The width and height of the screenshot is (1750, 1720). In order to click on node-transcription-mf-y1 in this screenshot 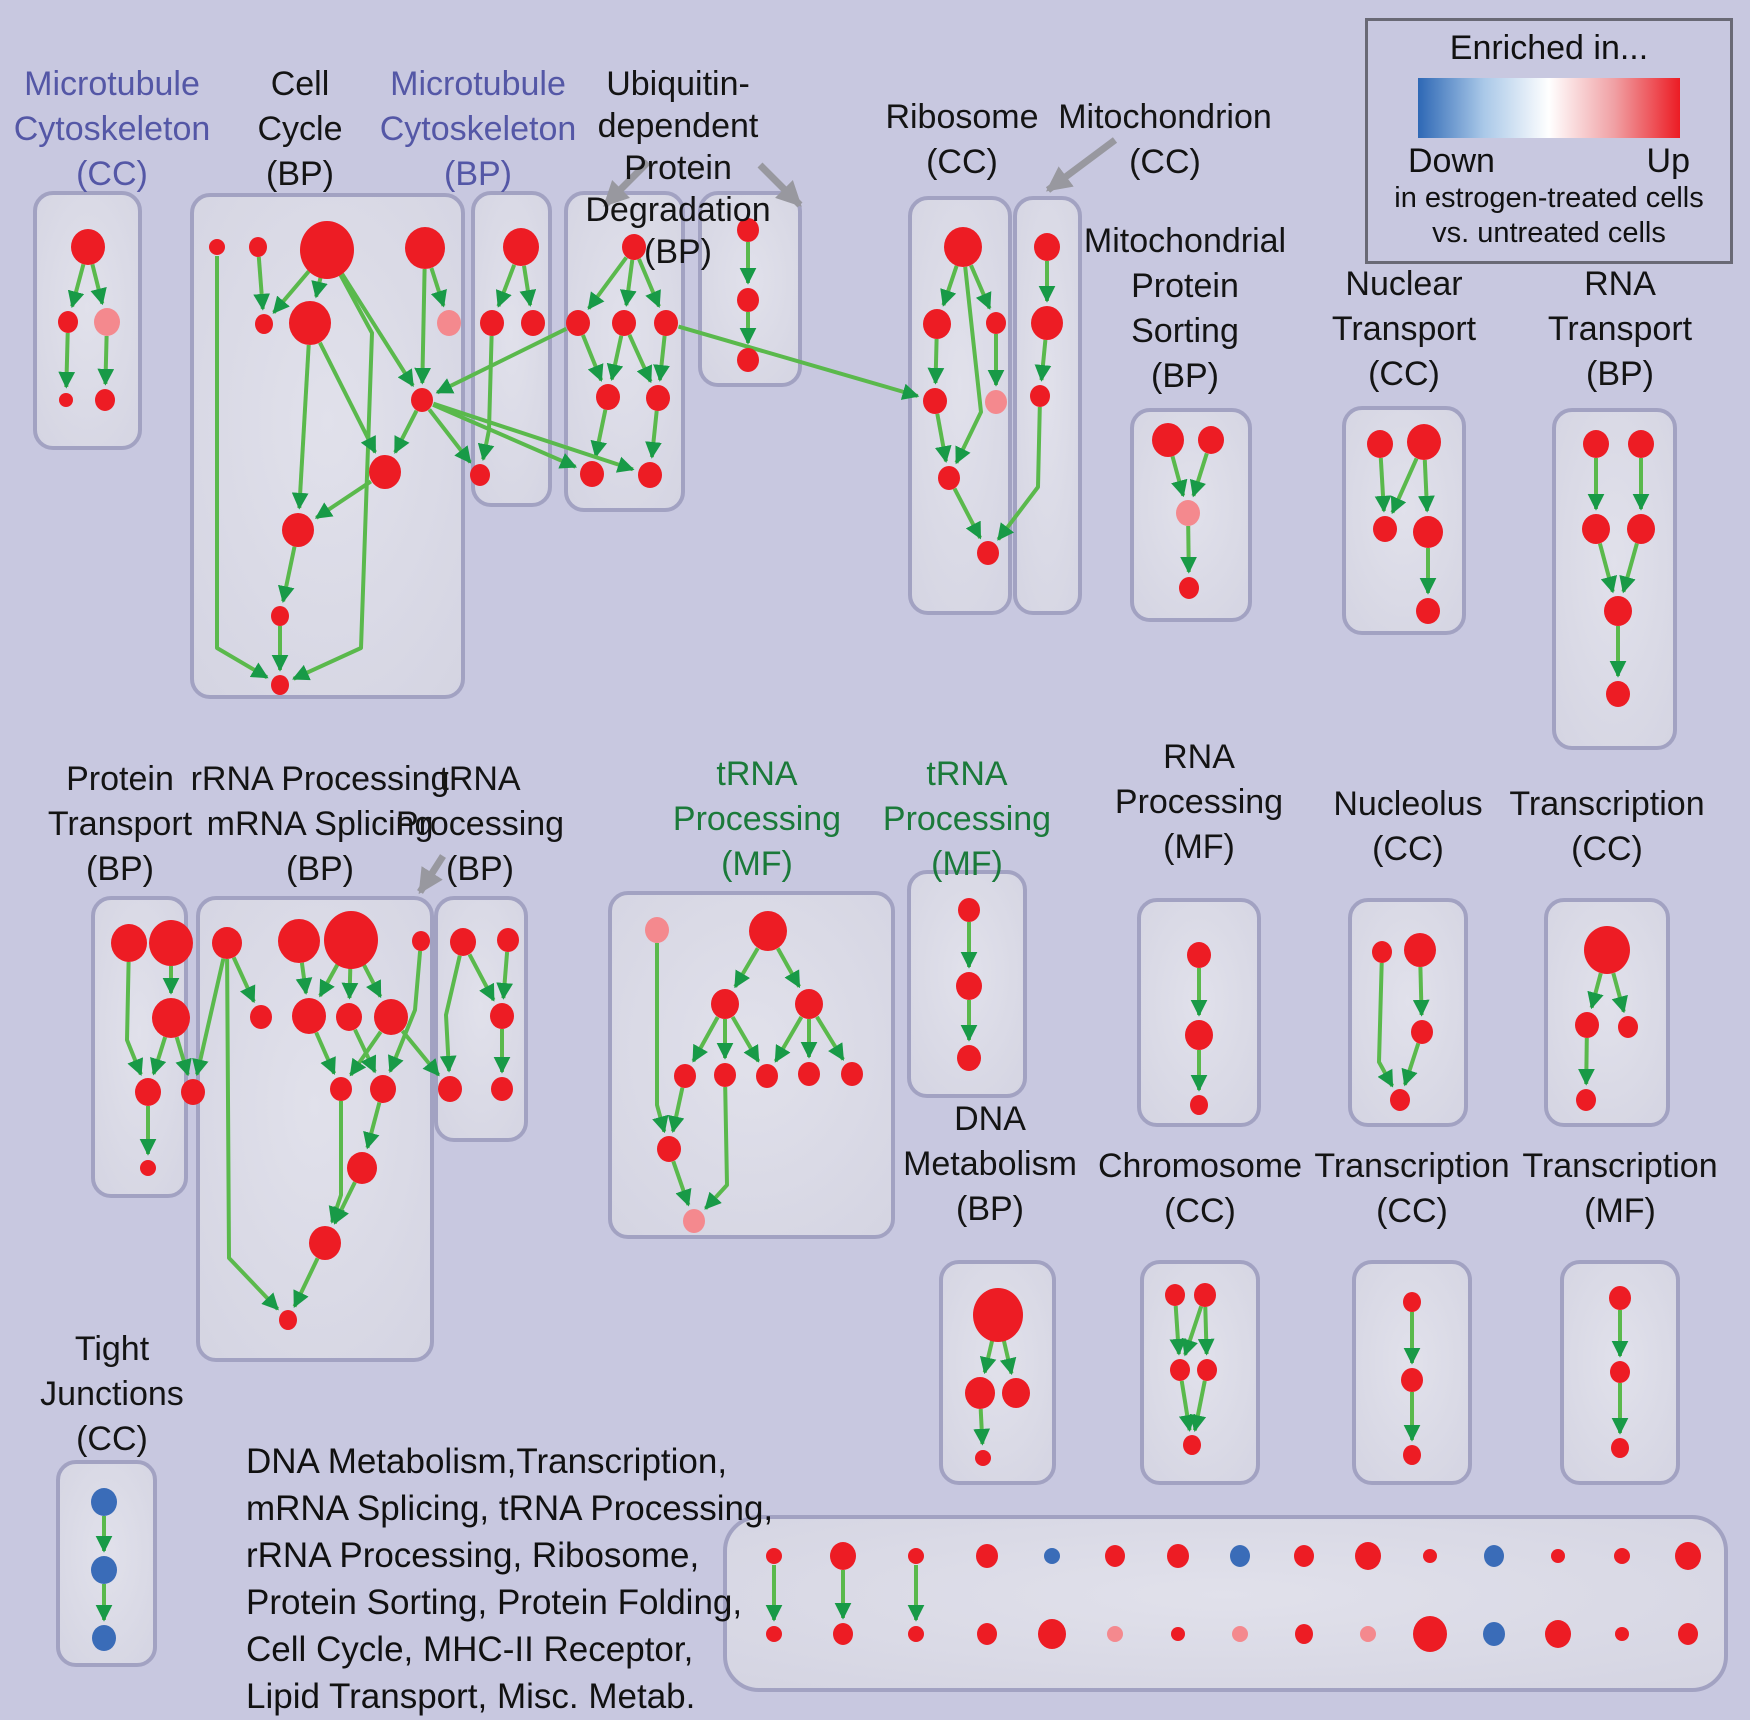, I will do `click(1620, 1298)`.